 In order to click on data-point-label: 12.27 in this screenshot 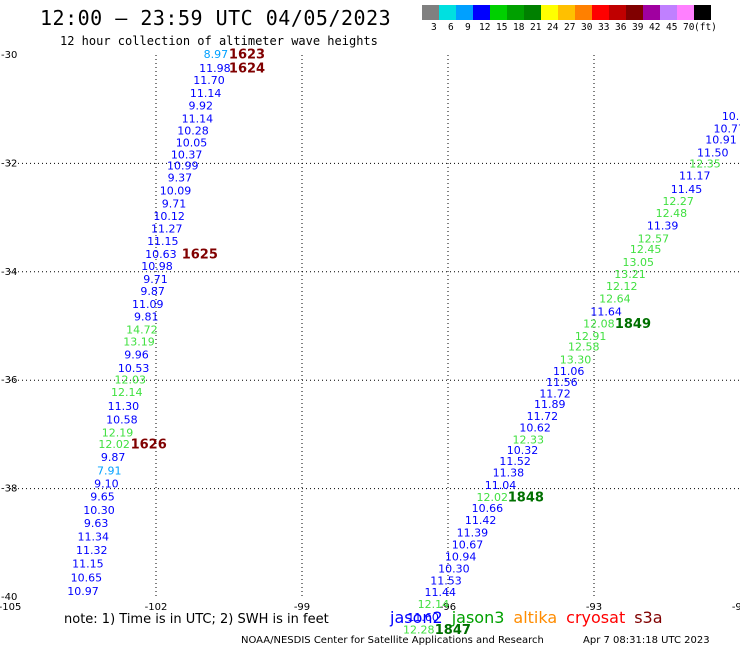, I will do `click(678, 201)`.